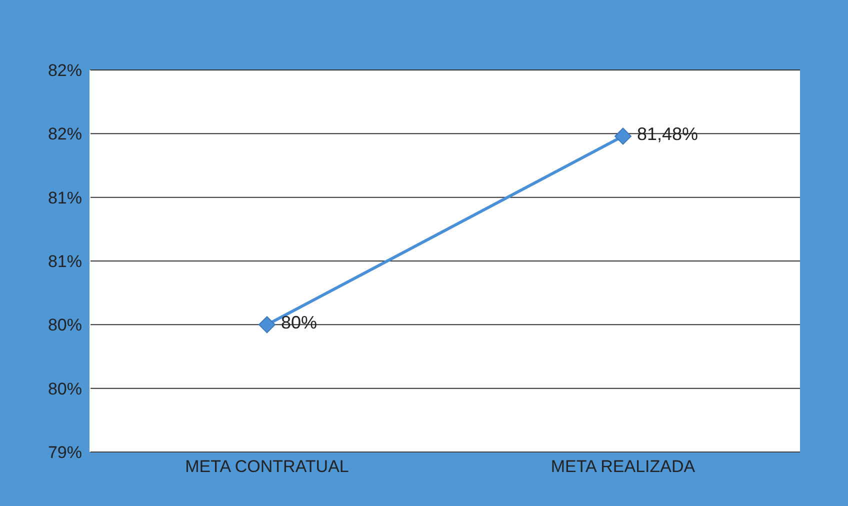 This screenshot has height=506, width=848. What do you see at coordinates (267, 466) in the screenshot?
I see `x-tick-label: META CONTRATUAL` at bounding box center [267, 466].